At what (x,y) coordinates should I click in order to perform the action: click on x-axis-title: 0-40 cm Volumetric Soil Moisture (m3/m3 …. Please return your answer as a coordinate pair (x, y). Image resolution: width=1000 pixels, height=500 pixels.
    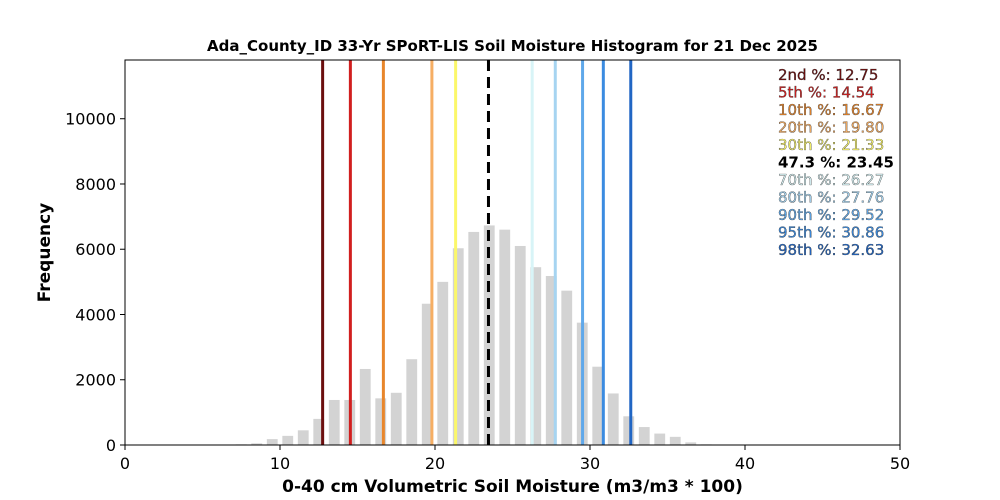
    Looking at the image, I should click on (512, 487).